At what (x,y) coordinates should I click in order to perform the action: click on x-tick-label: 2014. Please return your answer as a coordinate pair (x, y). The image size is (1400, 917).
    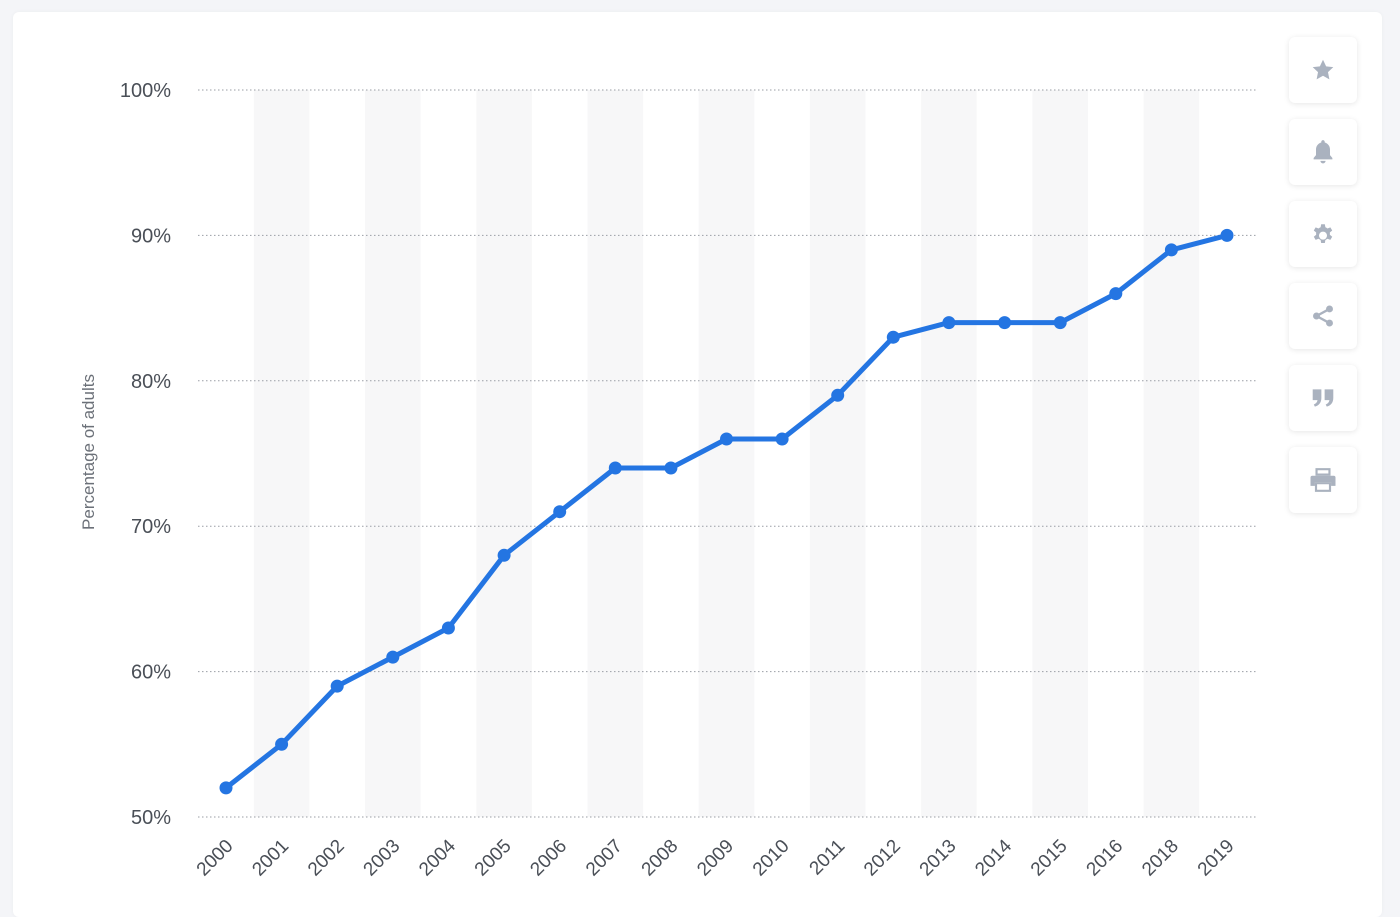
    Looking at the image, I should click on (993, 857).